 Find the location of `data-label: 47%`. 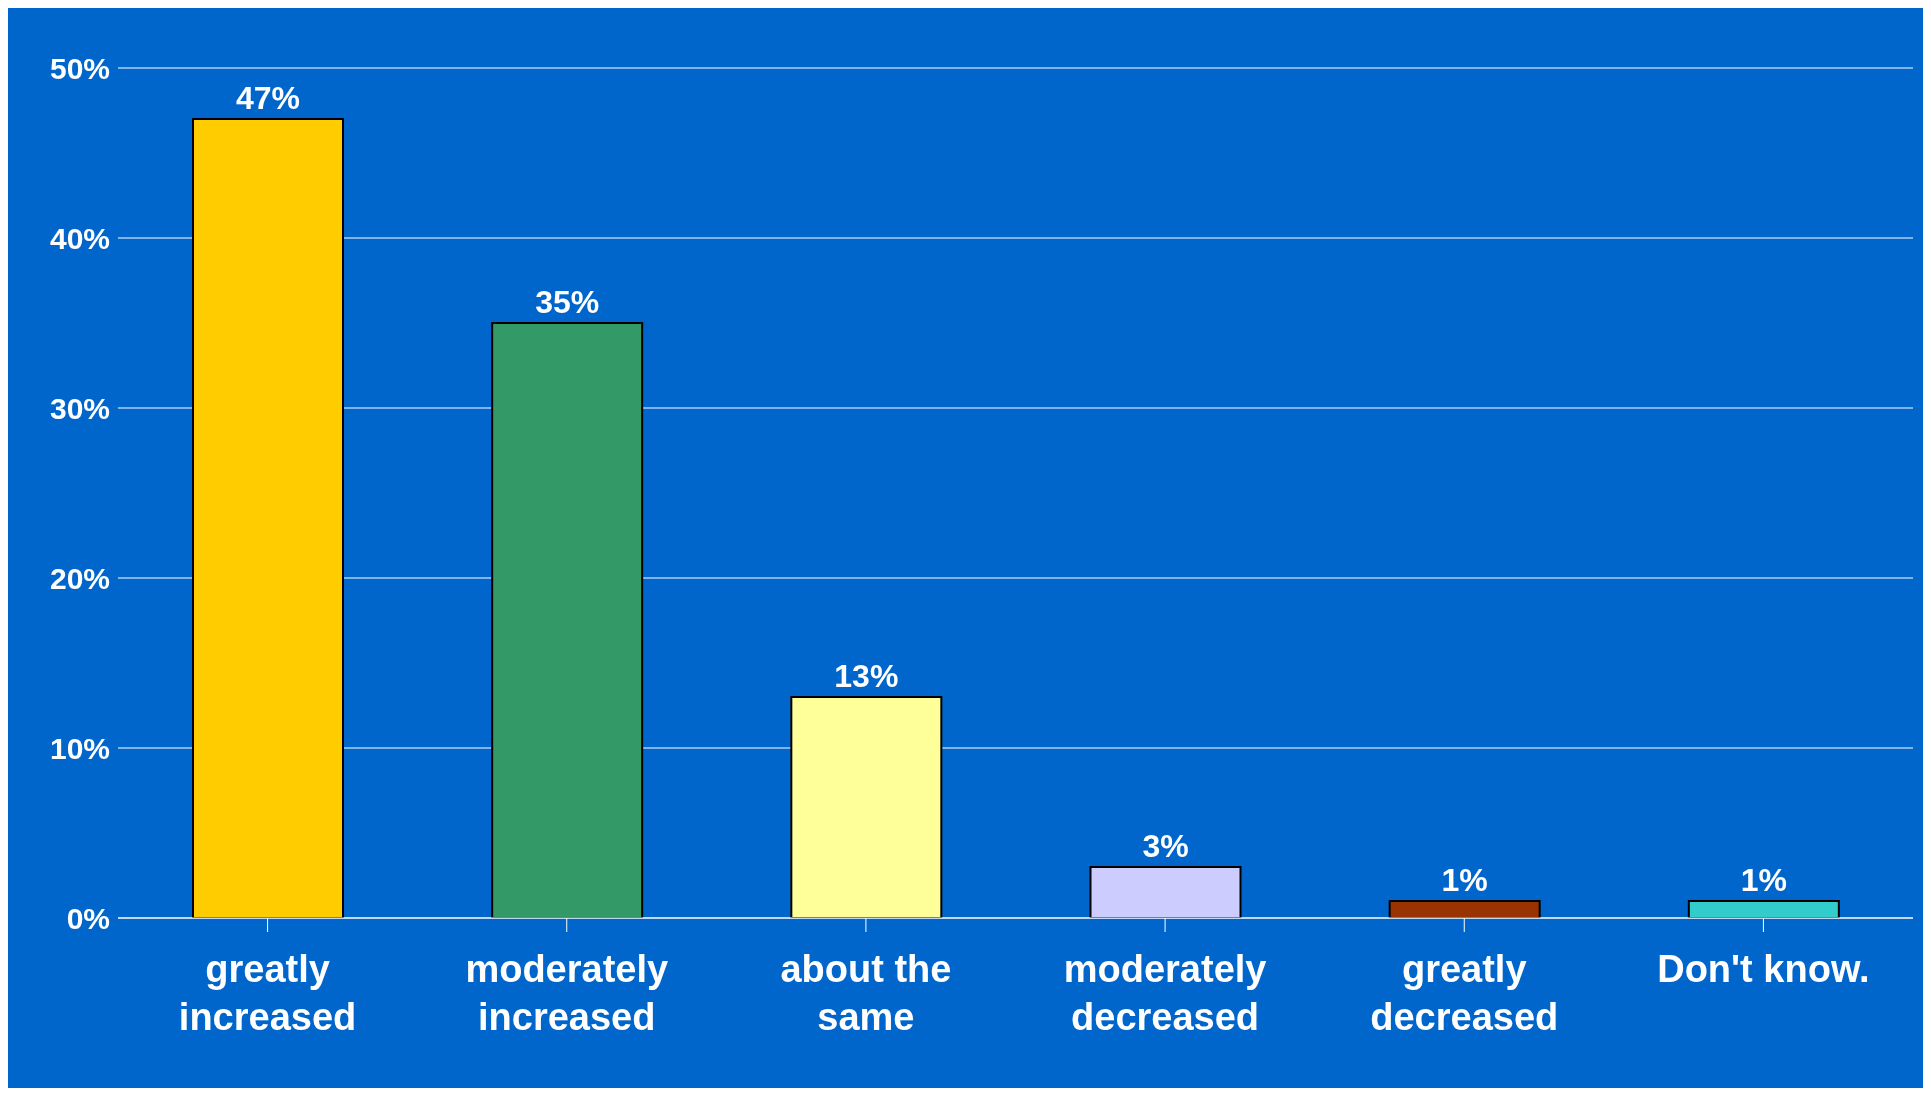

data-label: 47% is located at coordinates (268, 98).